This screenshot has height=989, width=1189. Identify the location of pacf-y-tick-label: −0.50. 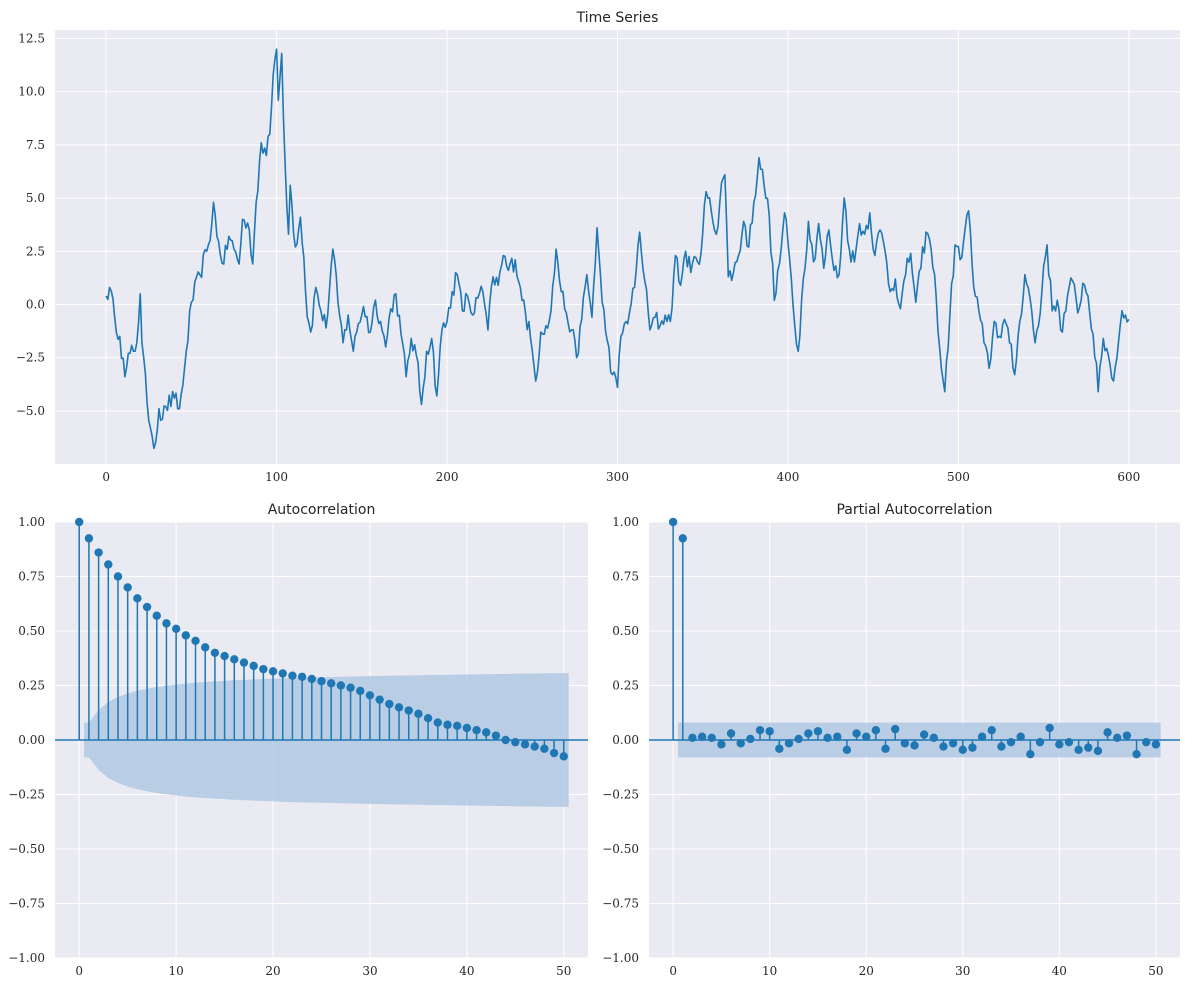
(620, 849).